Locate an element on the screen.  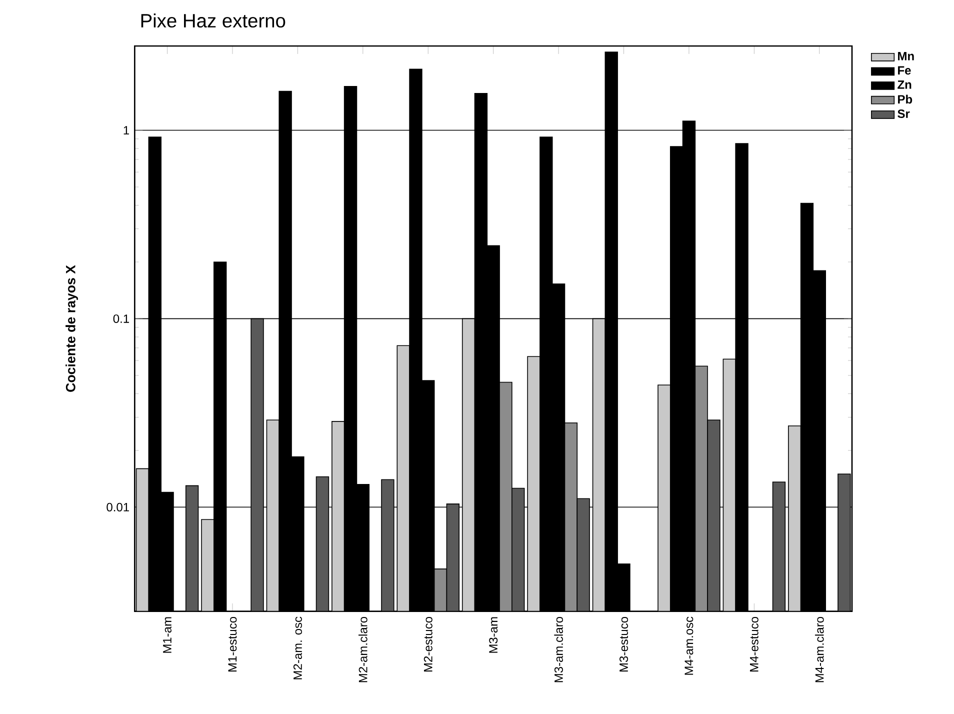
x-tick-label: M2-am. osc is located at coordinates (297, 648).